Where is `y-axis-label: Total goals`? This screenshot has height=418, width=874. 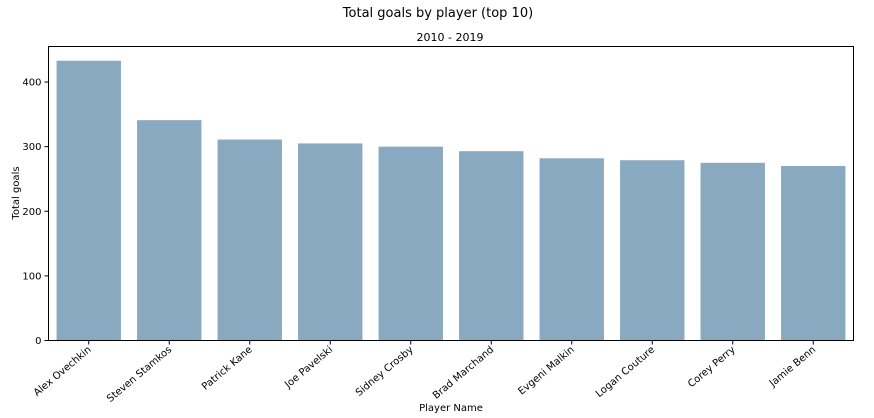 y-axis-label: Total goals is located at coordinates (16, 193).